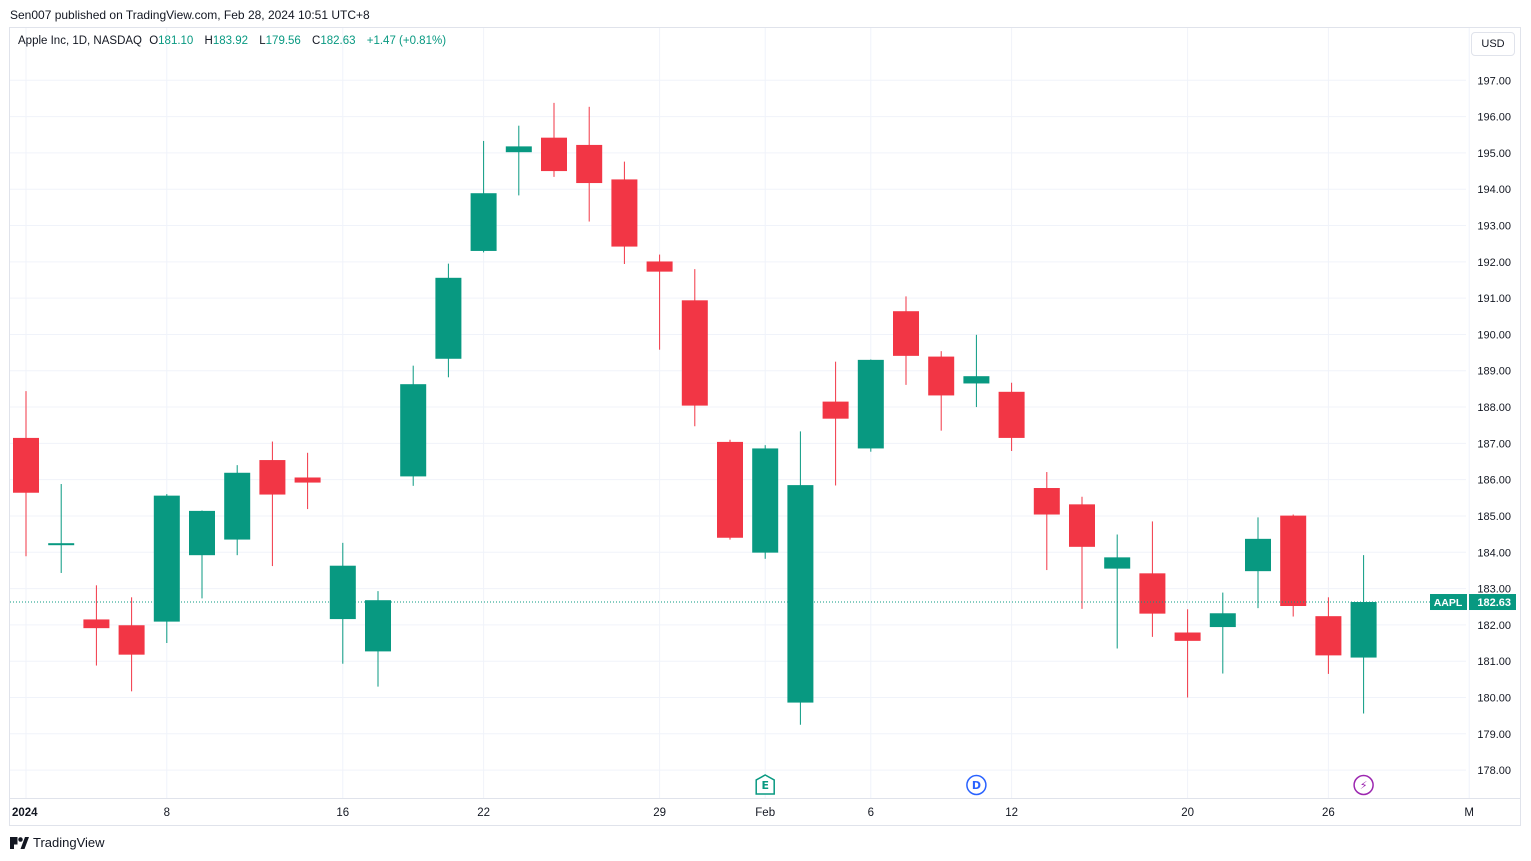 This screenshot has height=861, width=1531. I want to click on high-value: 183.92, so click(230, 41).